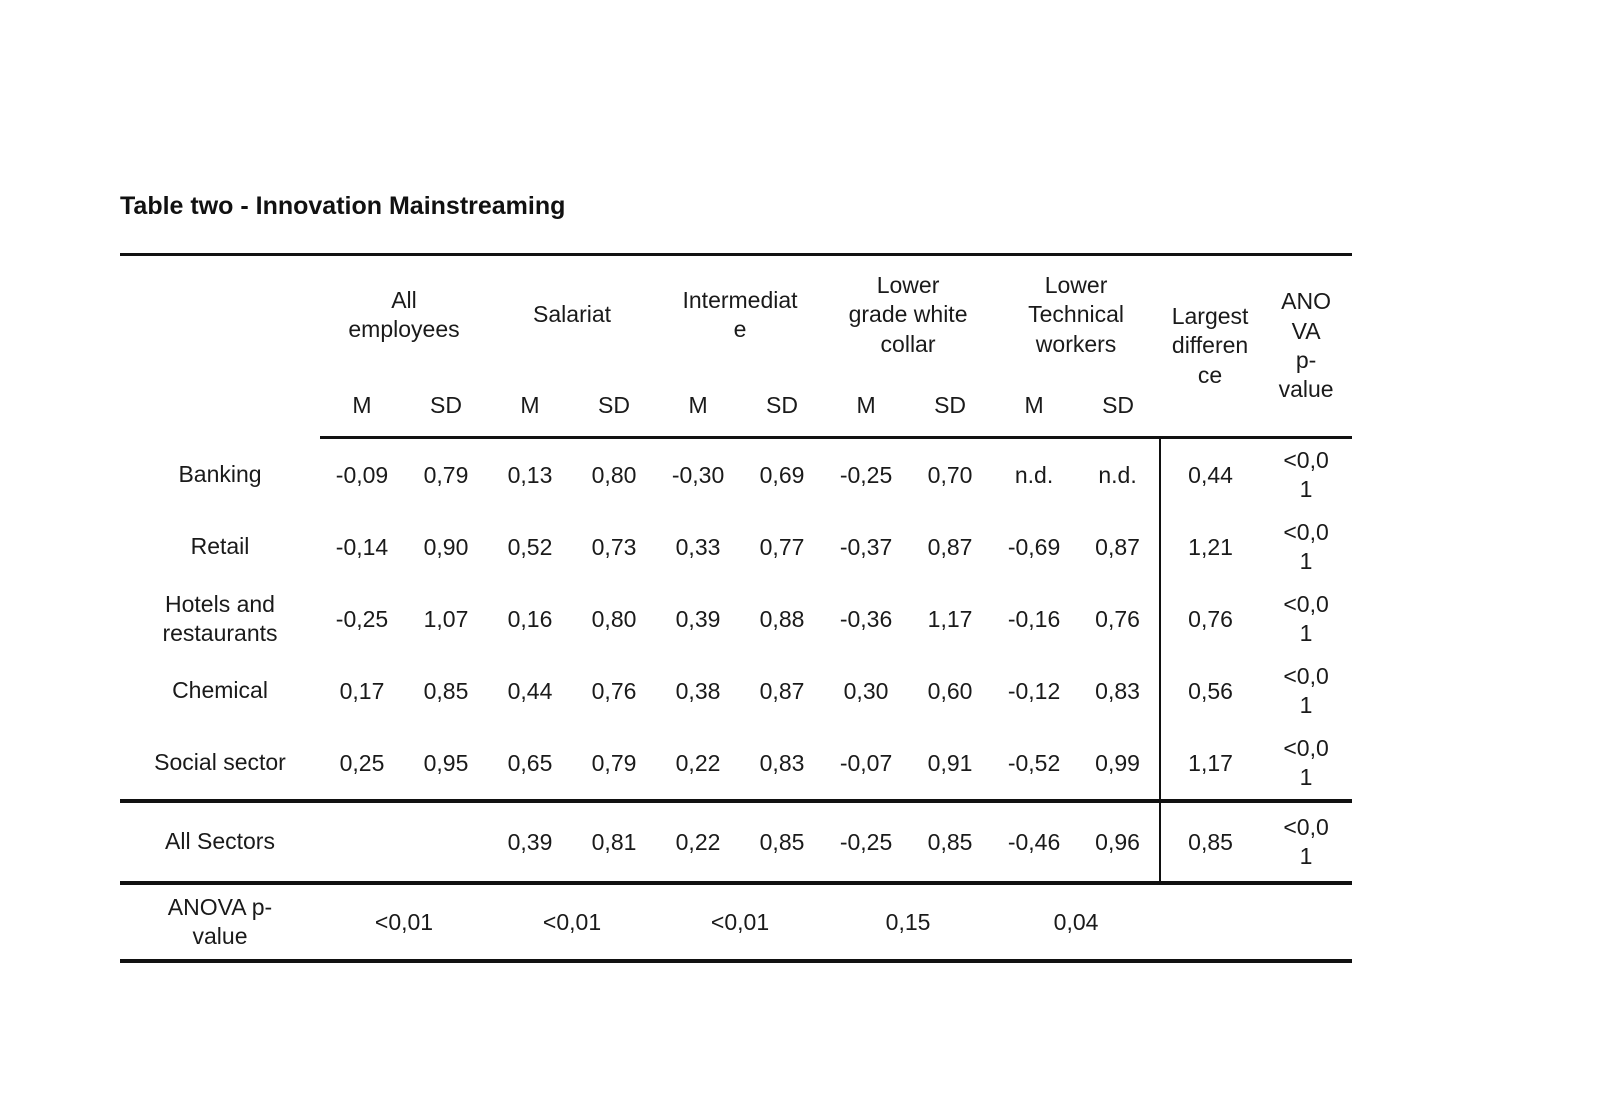 Image resolution: width=1600 pixels, height=1108 pixels. Describe the element at coordinates (1118, 841) in the screenshot. I see `cell-sd: 0,96` at that location.